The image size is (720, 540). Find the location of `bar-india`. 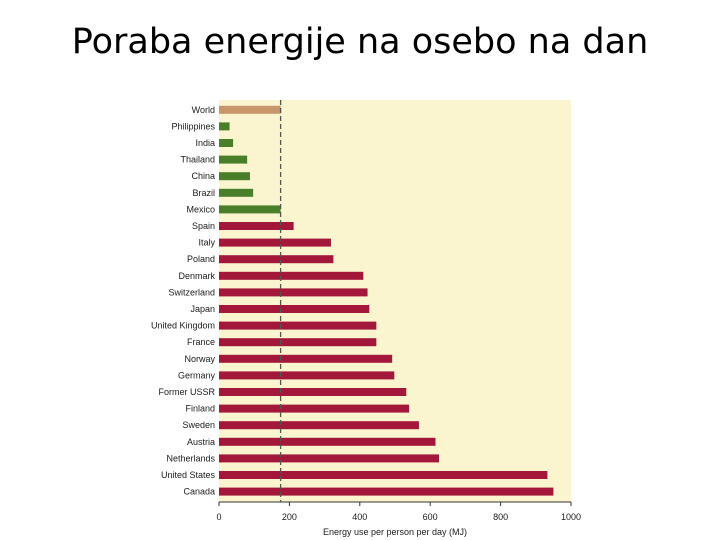

bar-india is located at coordinates (226, 143).